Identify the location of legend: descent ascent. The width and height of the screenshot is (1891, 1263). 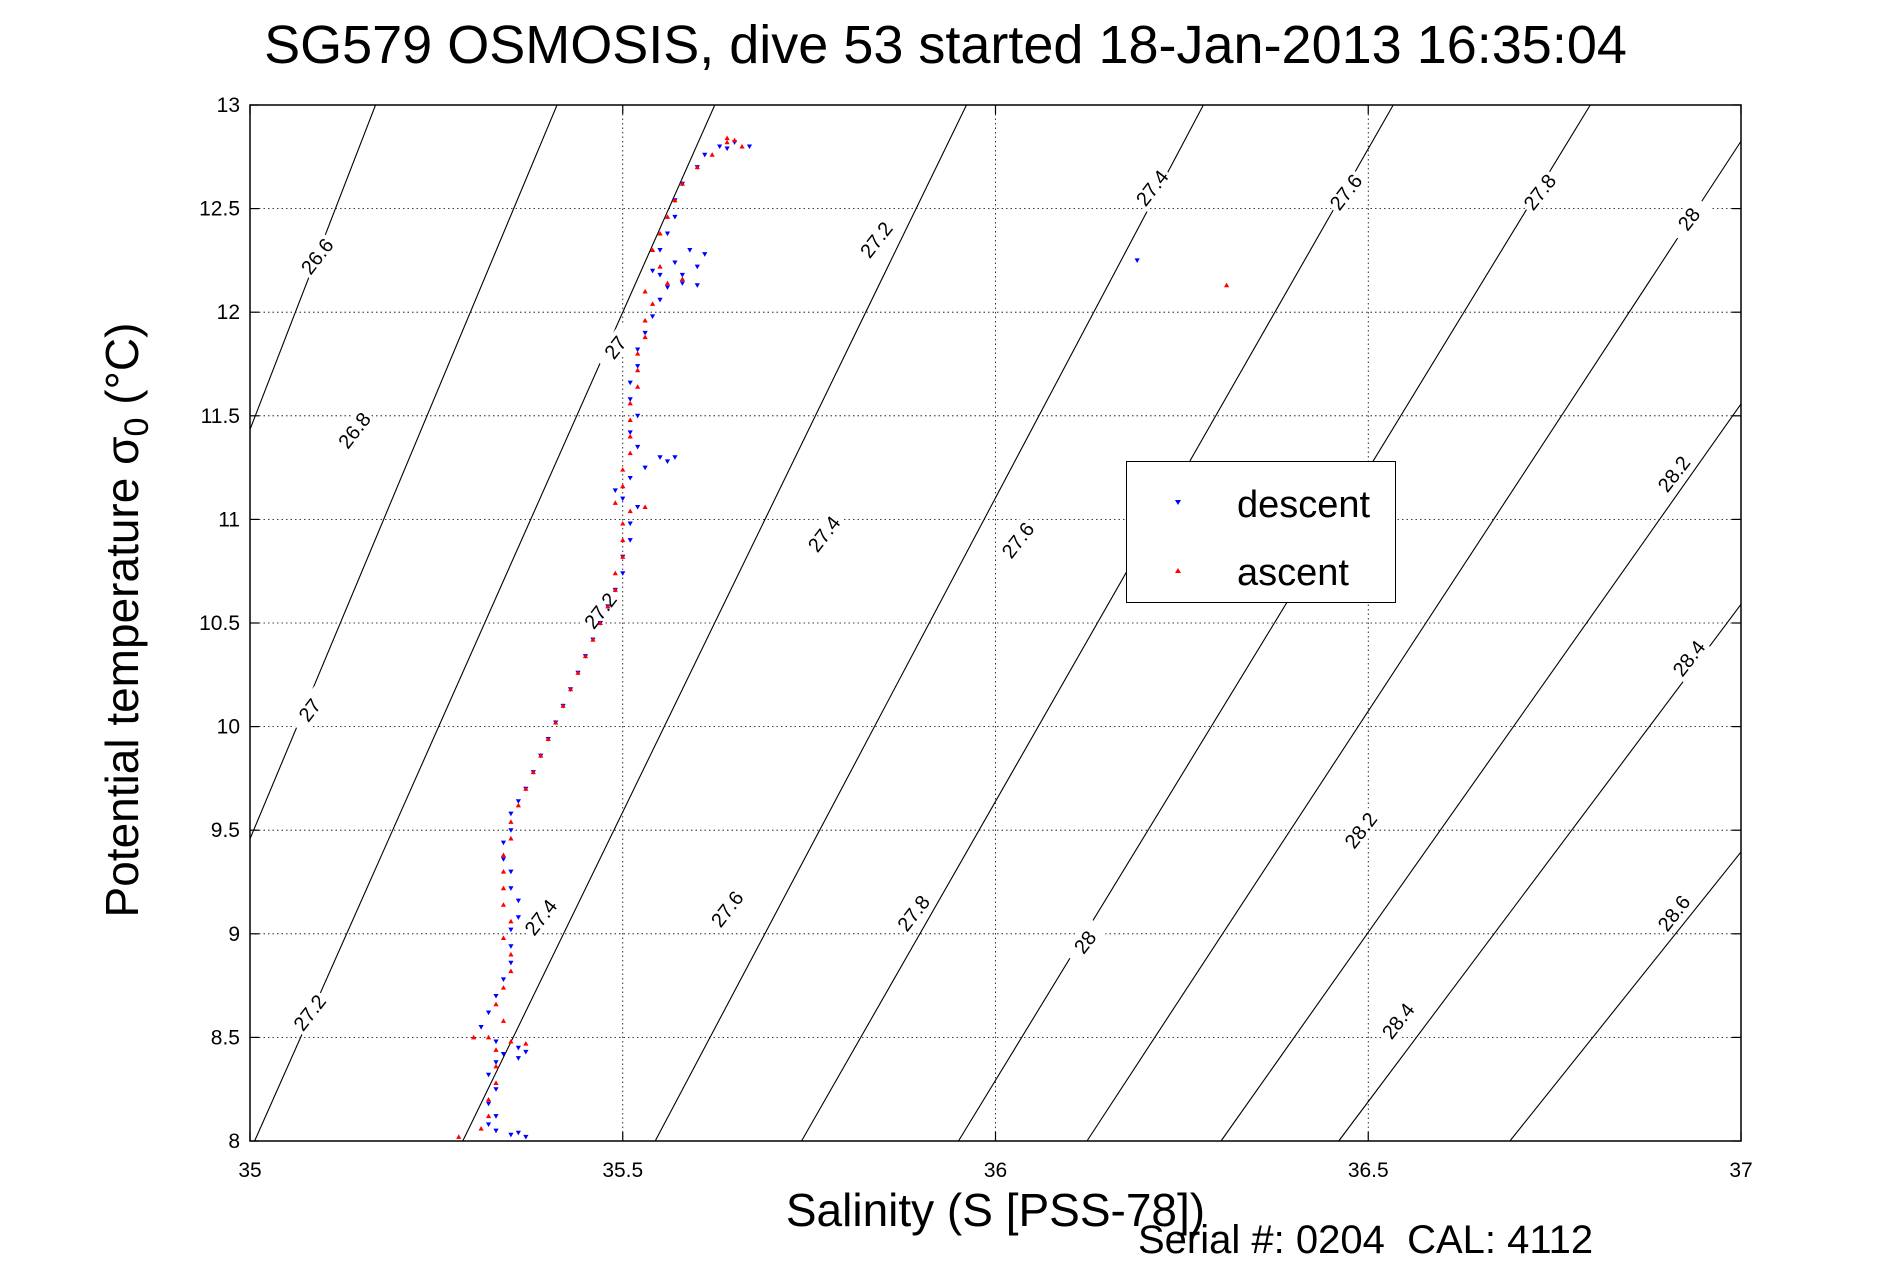
(1261, 532).